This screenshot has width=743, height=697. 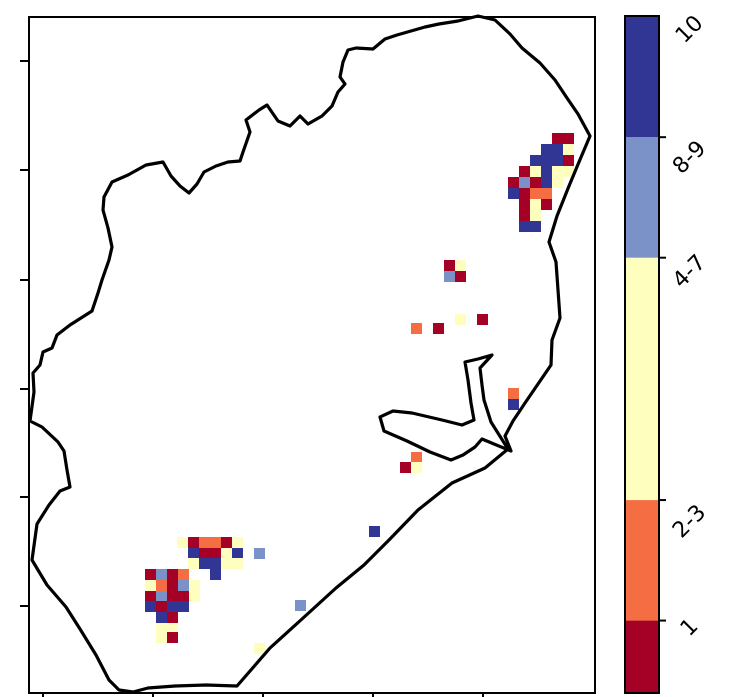 I want to click on colorbar-label: 8-9, so click(x=689, y=157).